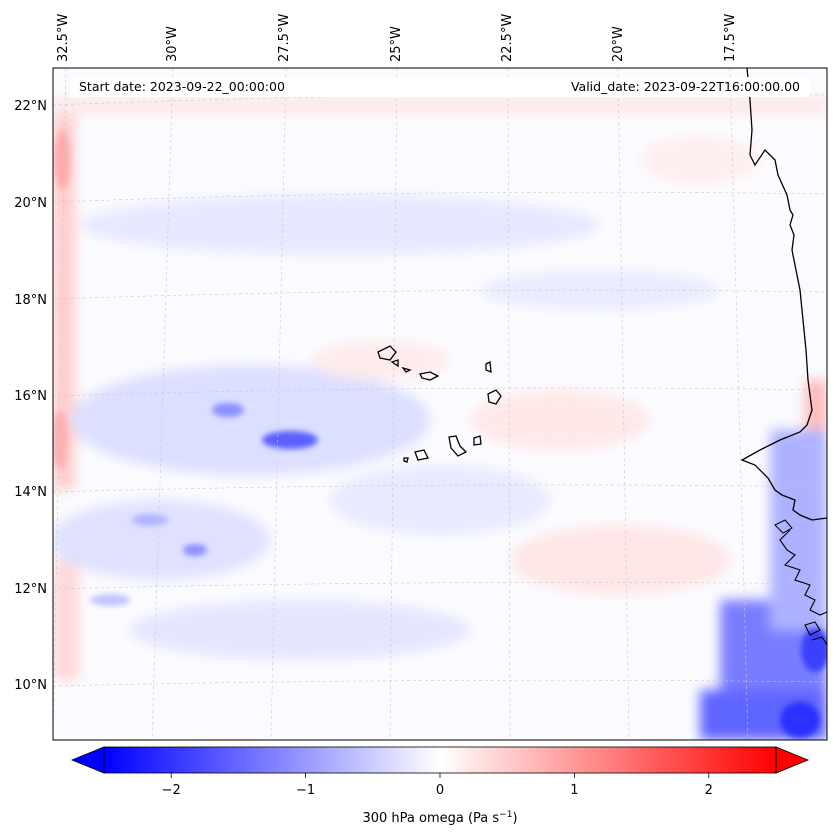  What do you see at coordinates (30, 492) in the screenshot?
I see `lat-label: 14°N` at bounding box center [30, 492].